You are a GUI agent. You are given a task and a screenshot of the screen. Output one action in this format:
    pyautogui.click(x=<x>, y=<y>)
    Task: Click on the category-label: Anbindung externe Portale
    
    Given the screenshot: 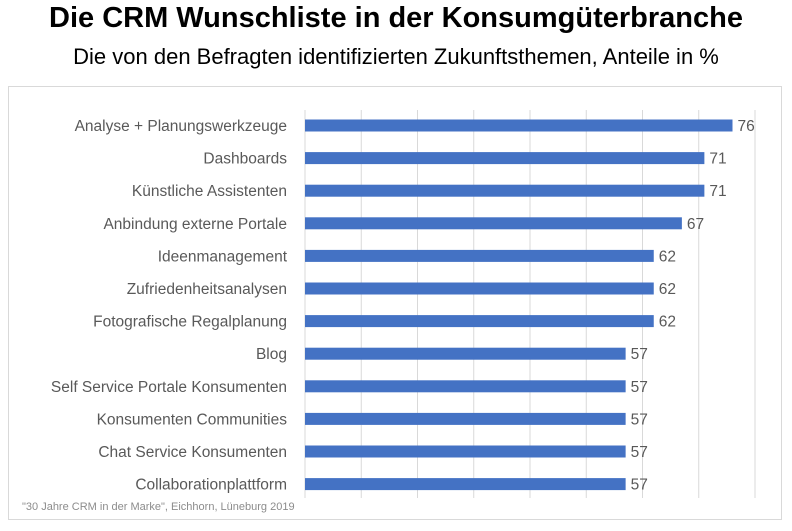 What is the action you would take?
    pyautogui.click(x=195, y=224)
    